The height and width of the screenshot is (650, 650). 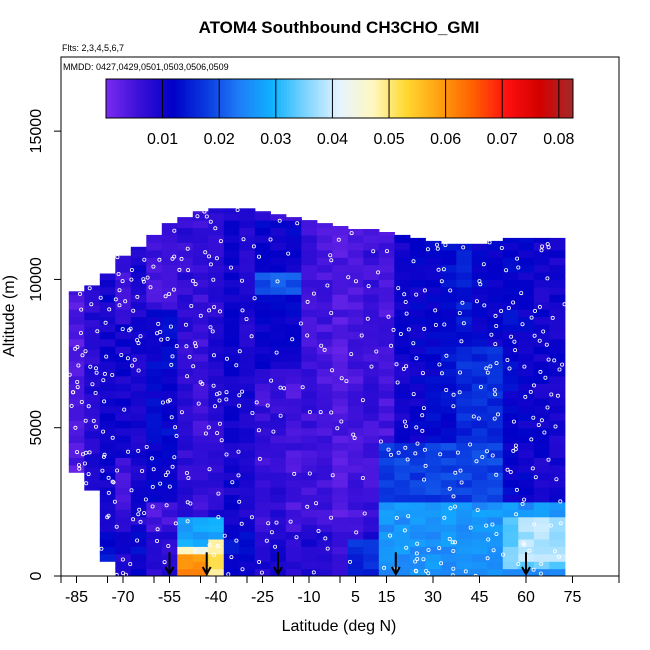 I want to click on y-tick-label: 5000, so click(x=36, y=428).